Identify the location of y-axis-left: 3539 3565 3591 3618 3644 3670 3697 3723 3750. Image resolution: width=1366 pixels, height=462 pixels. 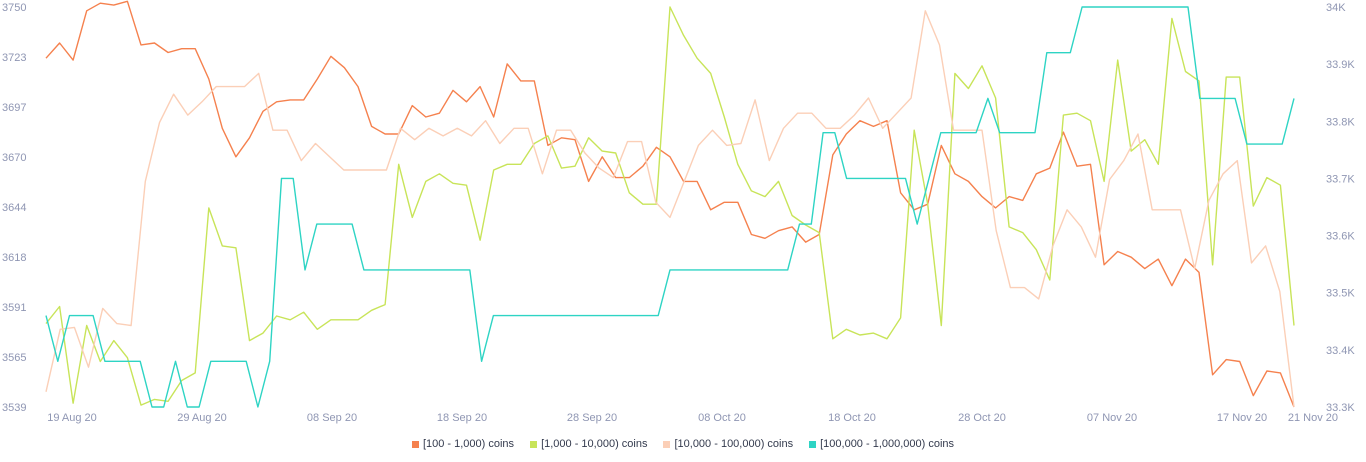
(14, 208).